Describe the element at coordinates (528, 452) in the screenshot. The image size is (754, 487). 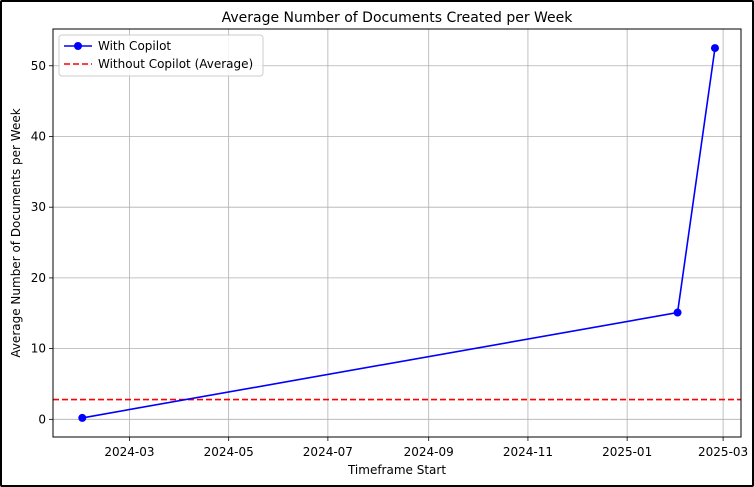
I see `x-tick-label: 2024-11` at that location.